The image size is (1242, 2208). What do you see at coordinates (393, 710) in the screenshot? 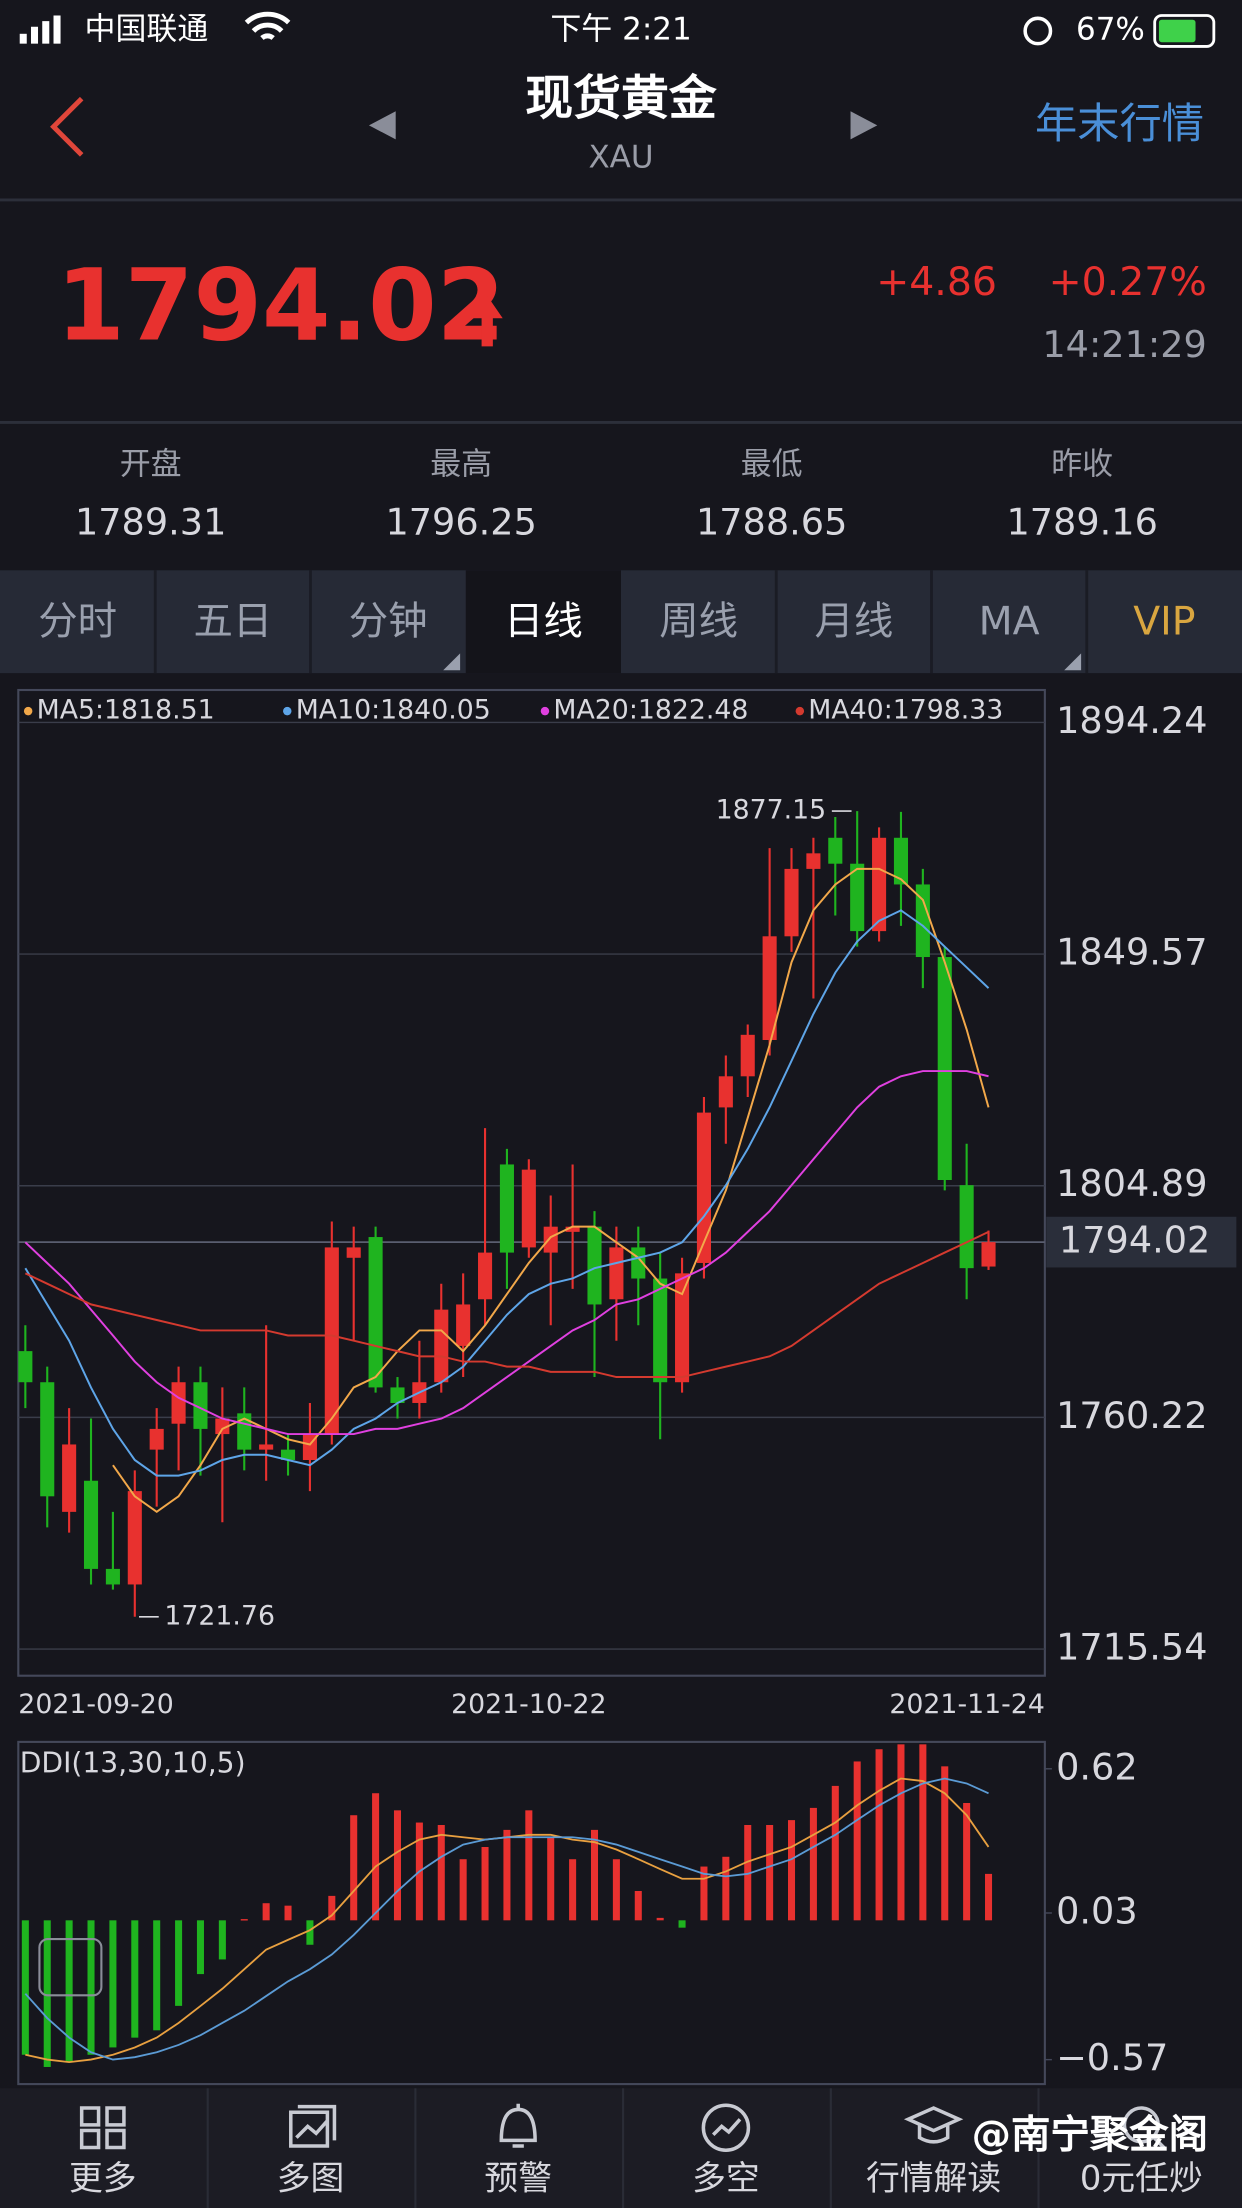
I see `legend-label: MA10:1840.05` at bounding box center [393, 710].